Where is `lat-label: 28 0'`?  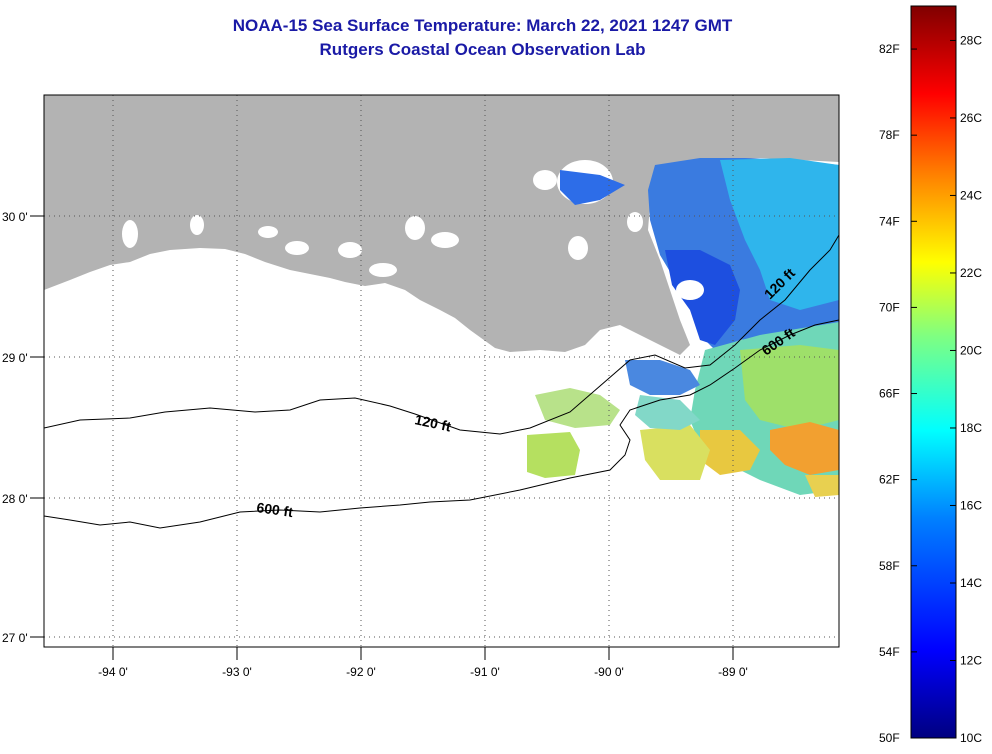
lat-label: 28 0' is located at coordinates (15, 499).